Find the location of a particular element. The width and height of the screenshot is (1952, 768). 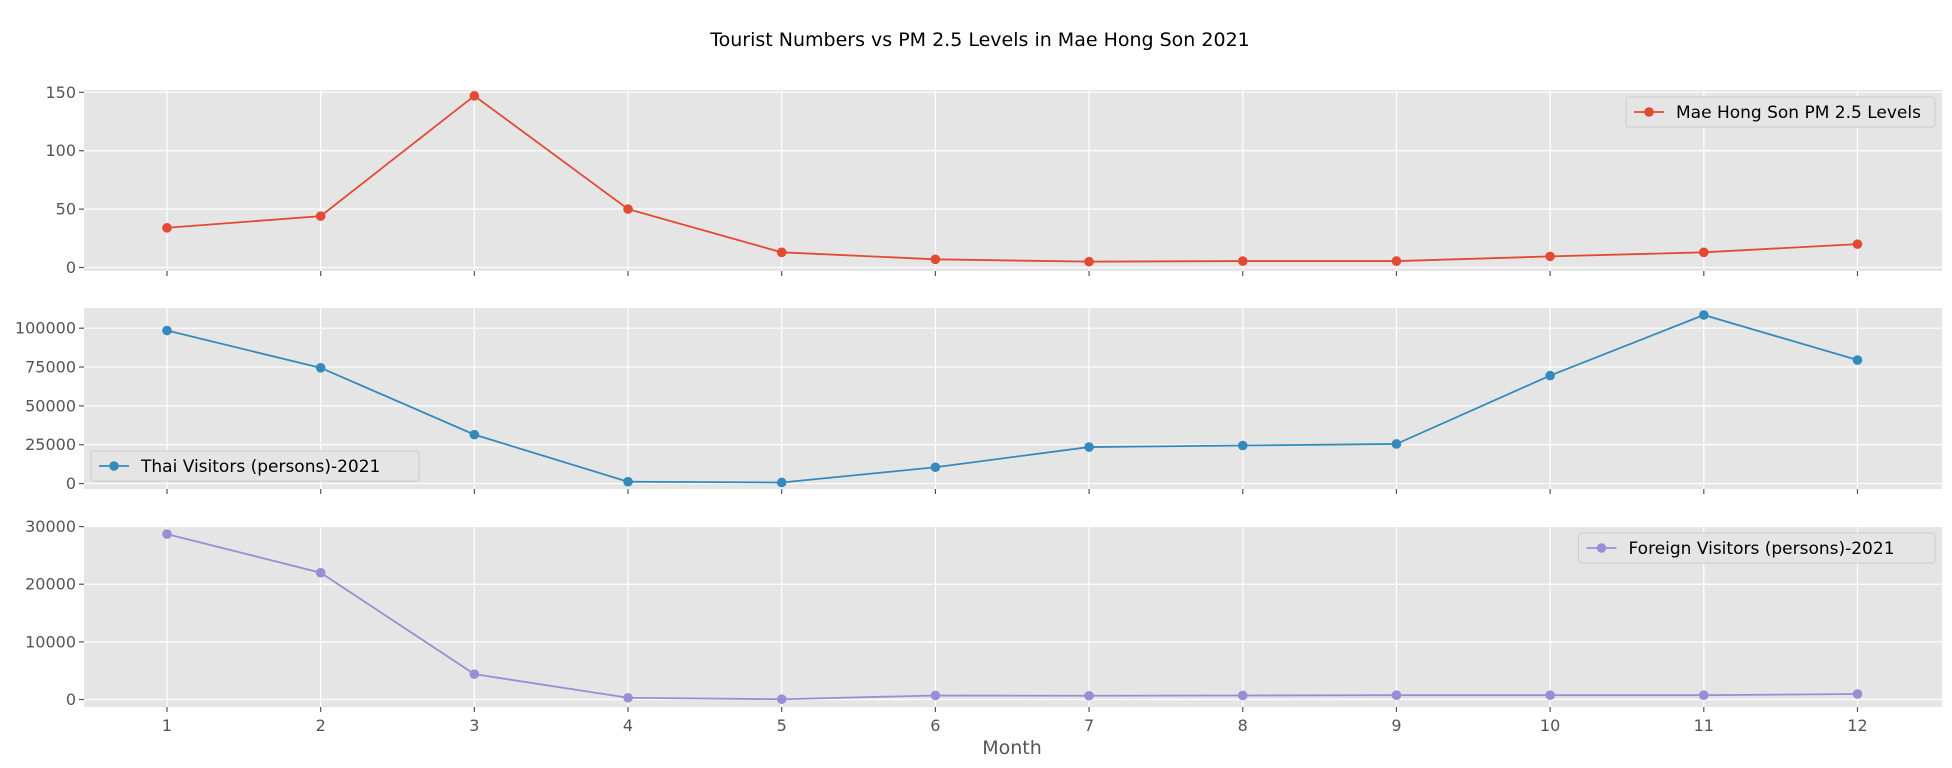

x-tick-label: 2 is located at coordinates (321, 725).